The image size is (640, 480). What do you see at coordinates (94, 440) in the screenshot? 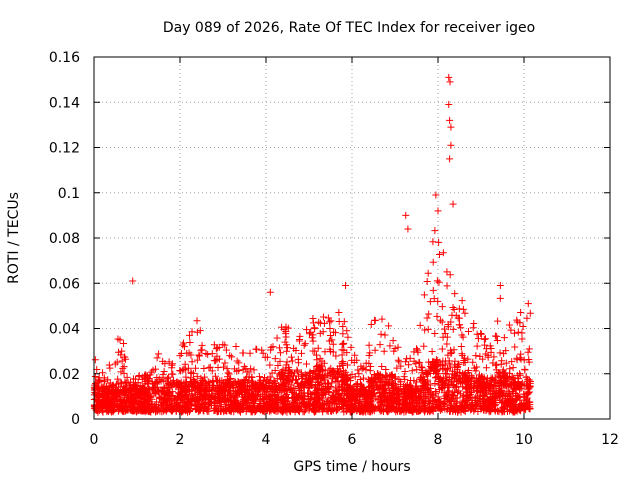
I see `x-tick-label: 0` at bounding box center [94, 440].